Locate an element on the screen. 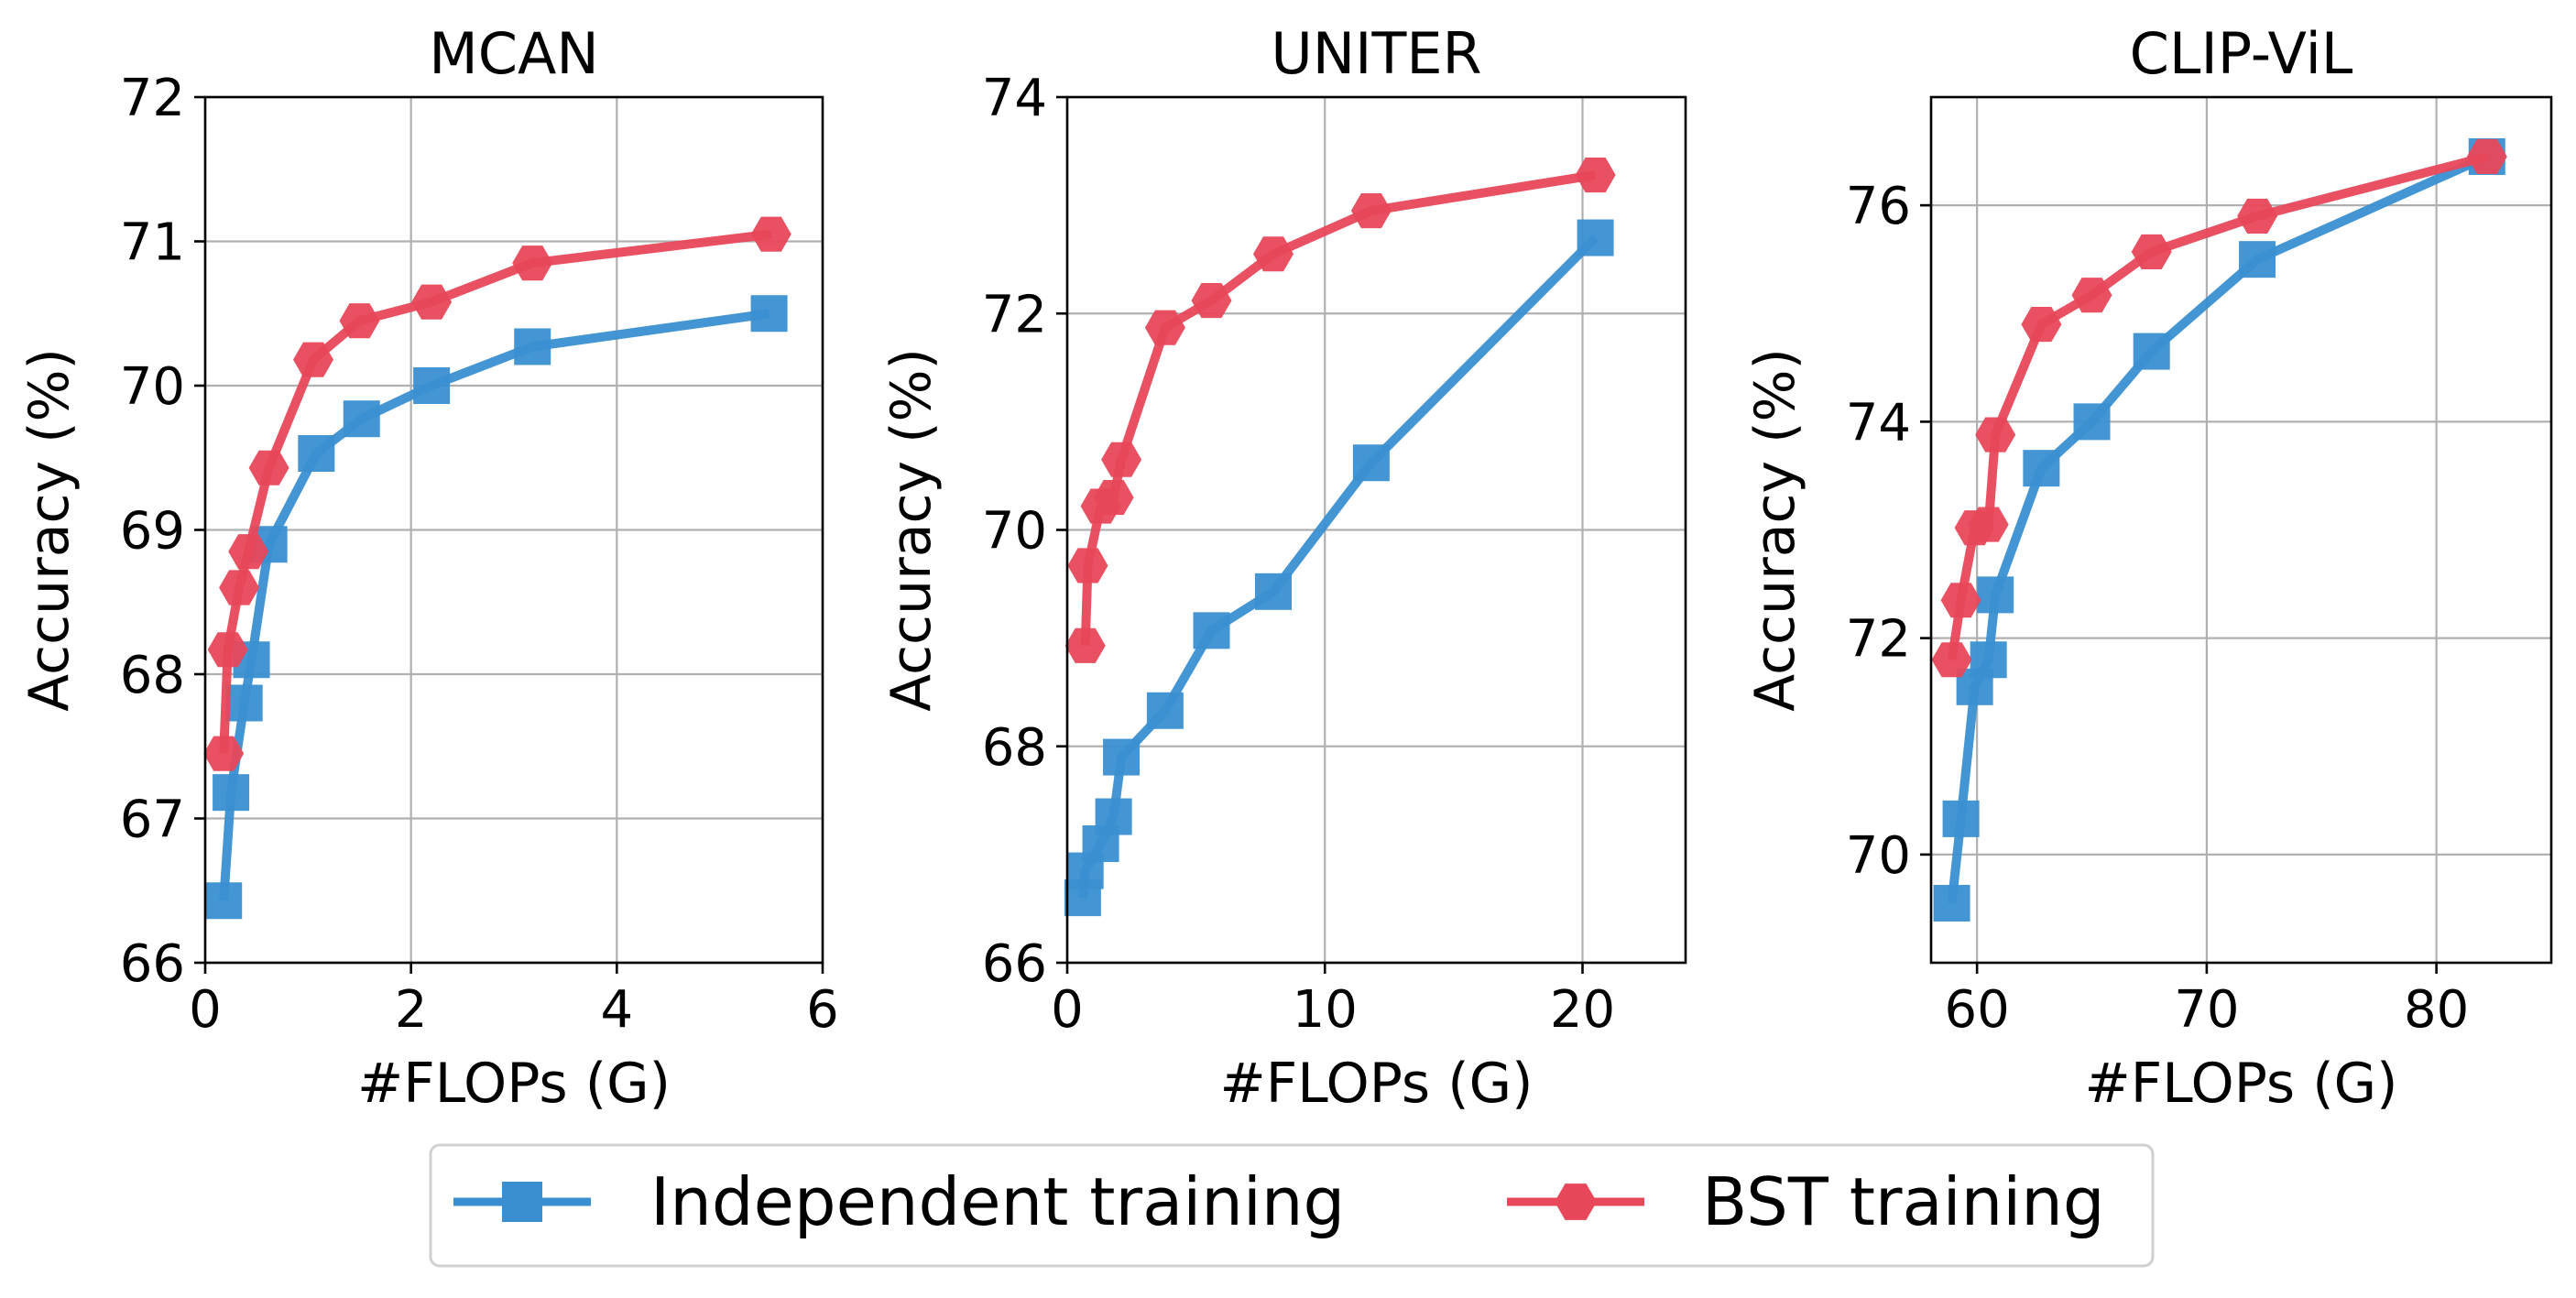 The image size is (2576, 1298). x-tick-label: 60 is located at coordinates (1978, 1010).